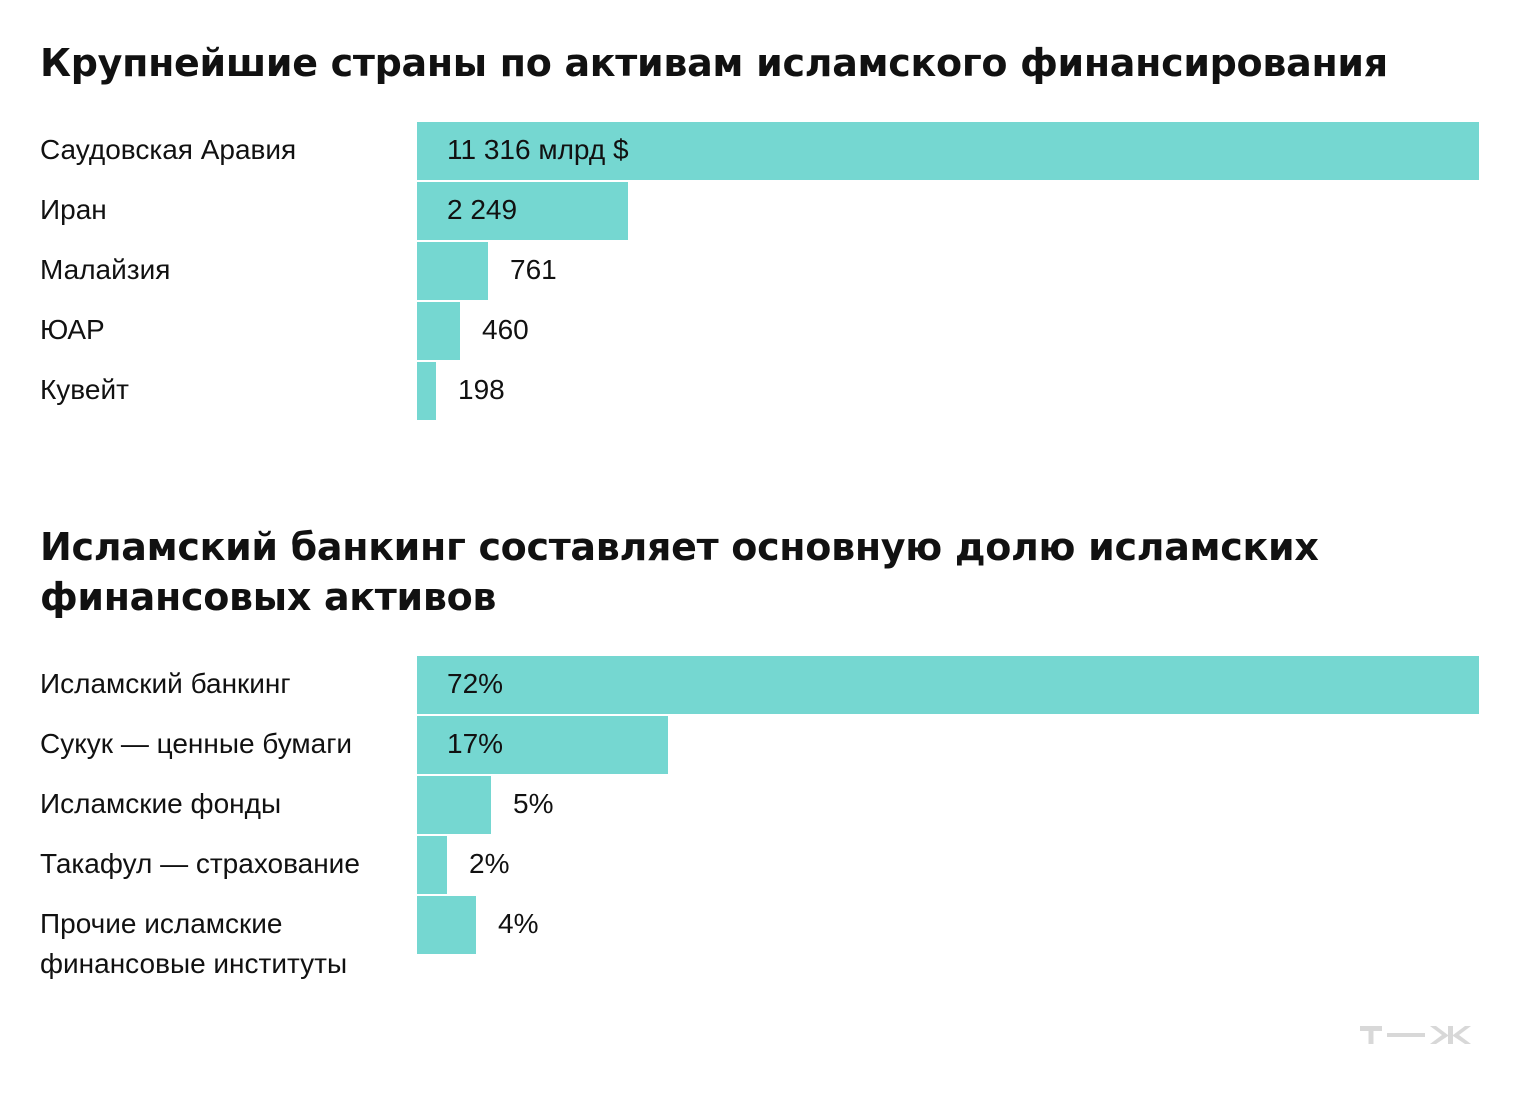 Image resolution: width=1520 pixels, height=1106 pixels. I want to click on value-label: 2%, so click(489, 863).